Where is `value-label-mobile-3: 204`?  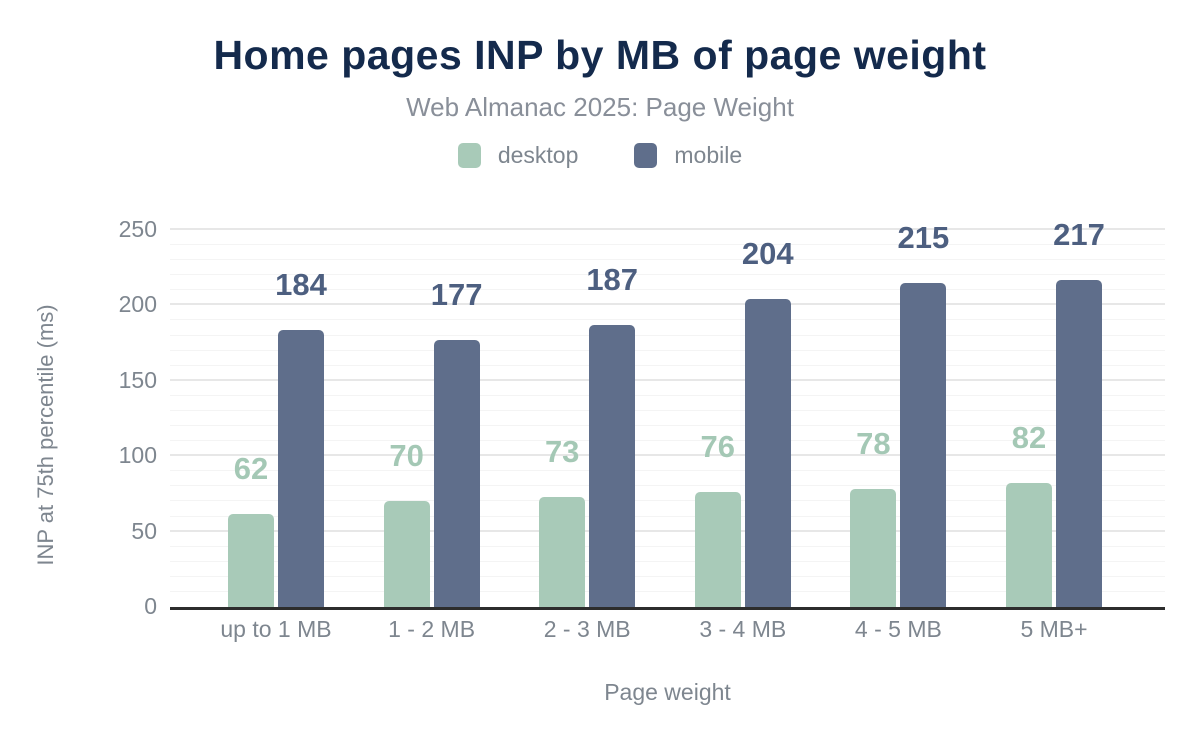
value-label-mobile-3: 204 is located at coordinates (767, 254).